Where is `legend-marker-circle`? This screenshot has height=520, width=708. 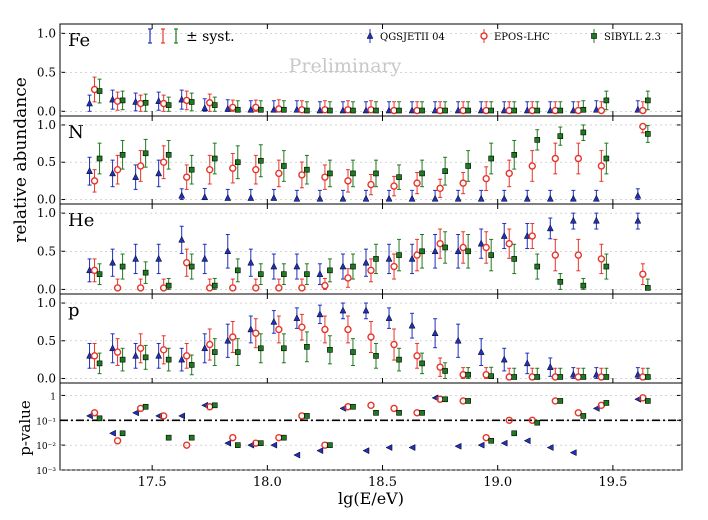
legend-marker-circle is located at coordinates (484, 36).